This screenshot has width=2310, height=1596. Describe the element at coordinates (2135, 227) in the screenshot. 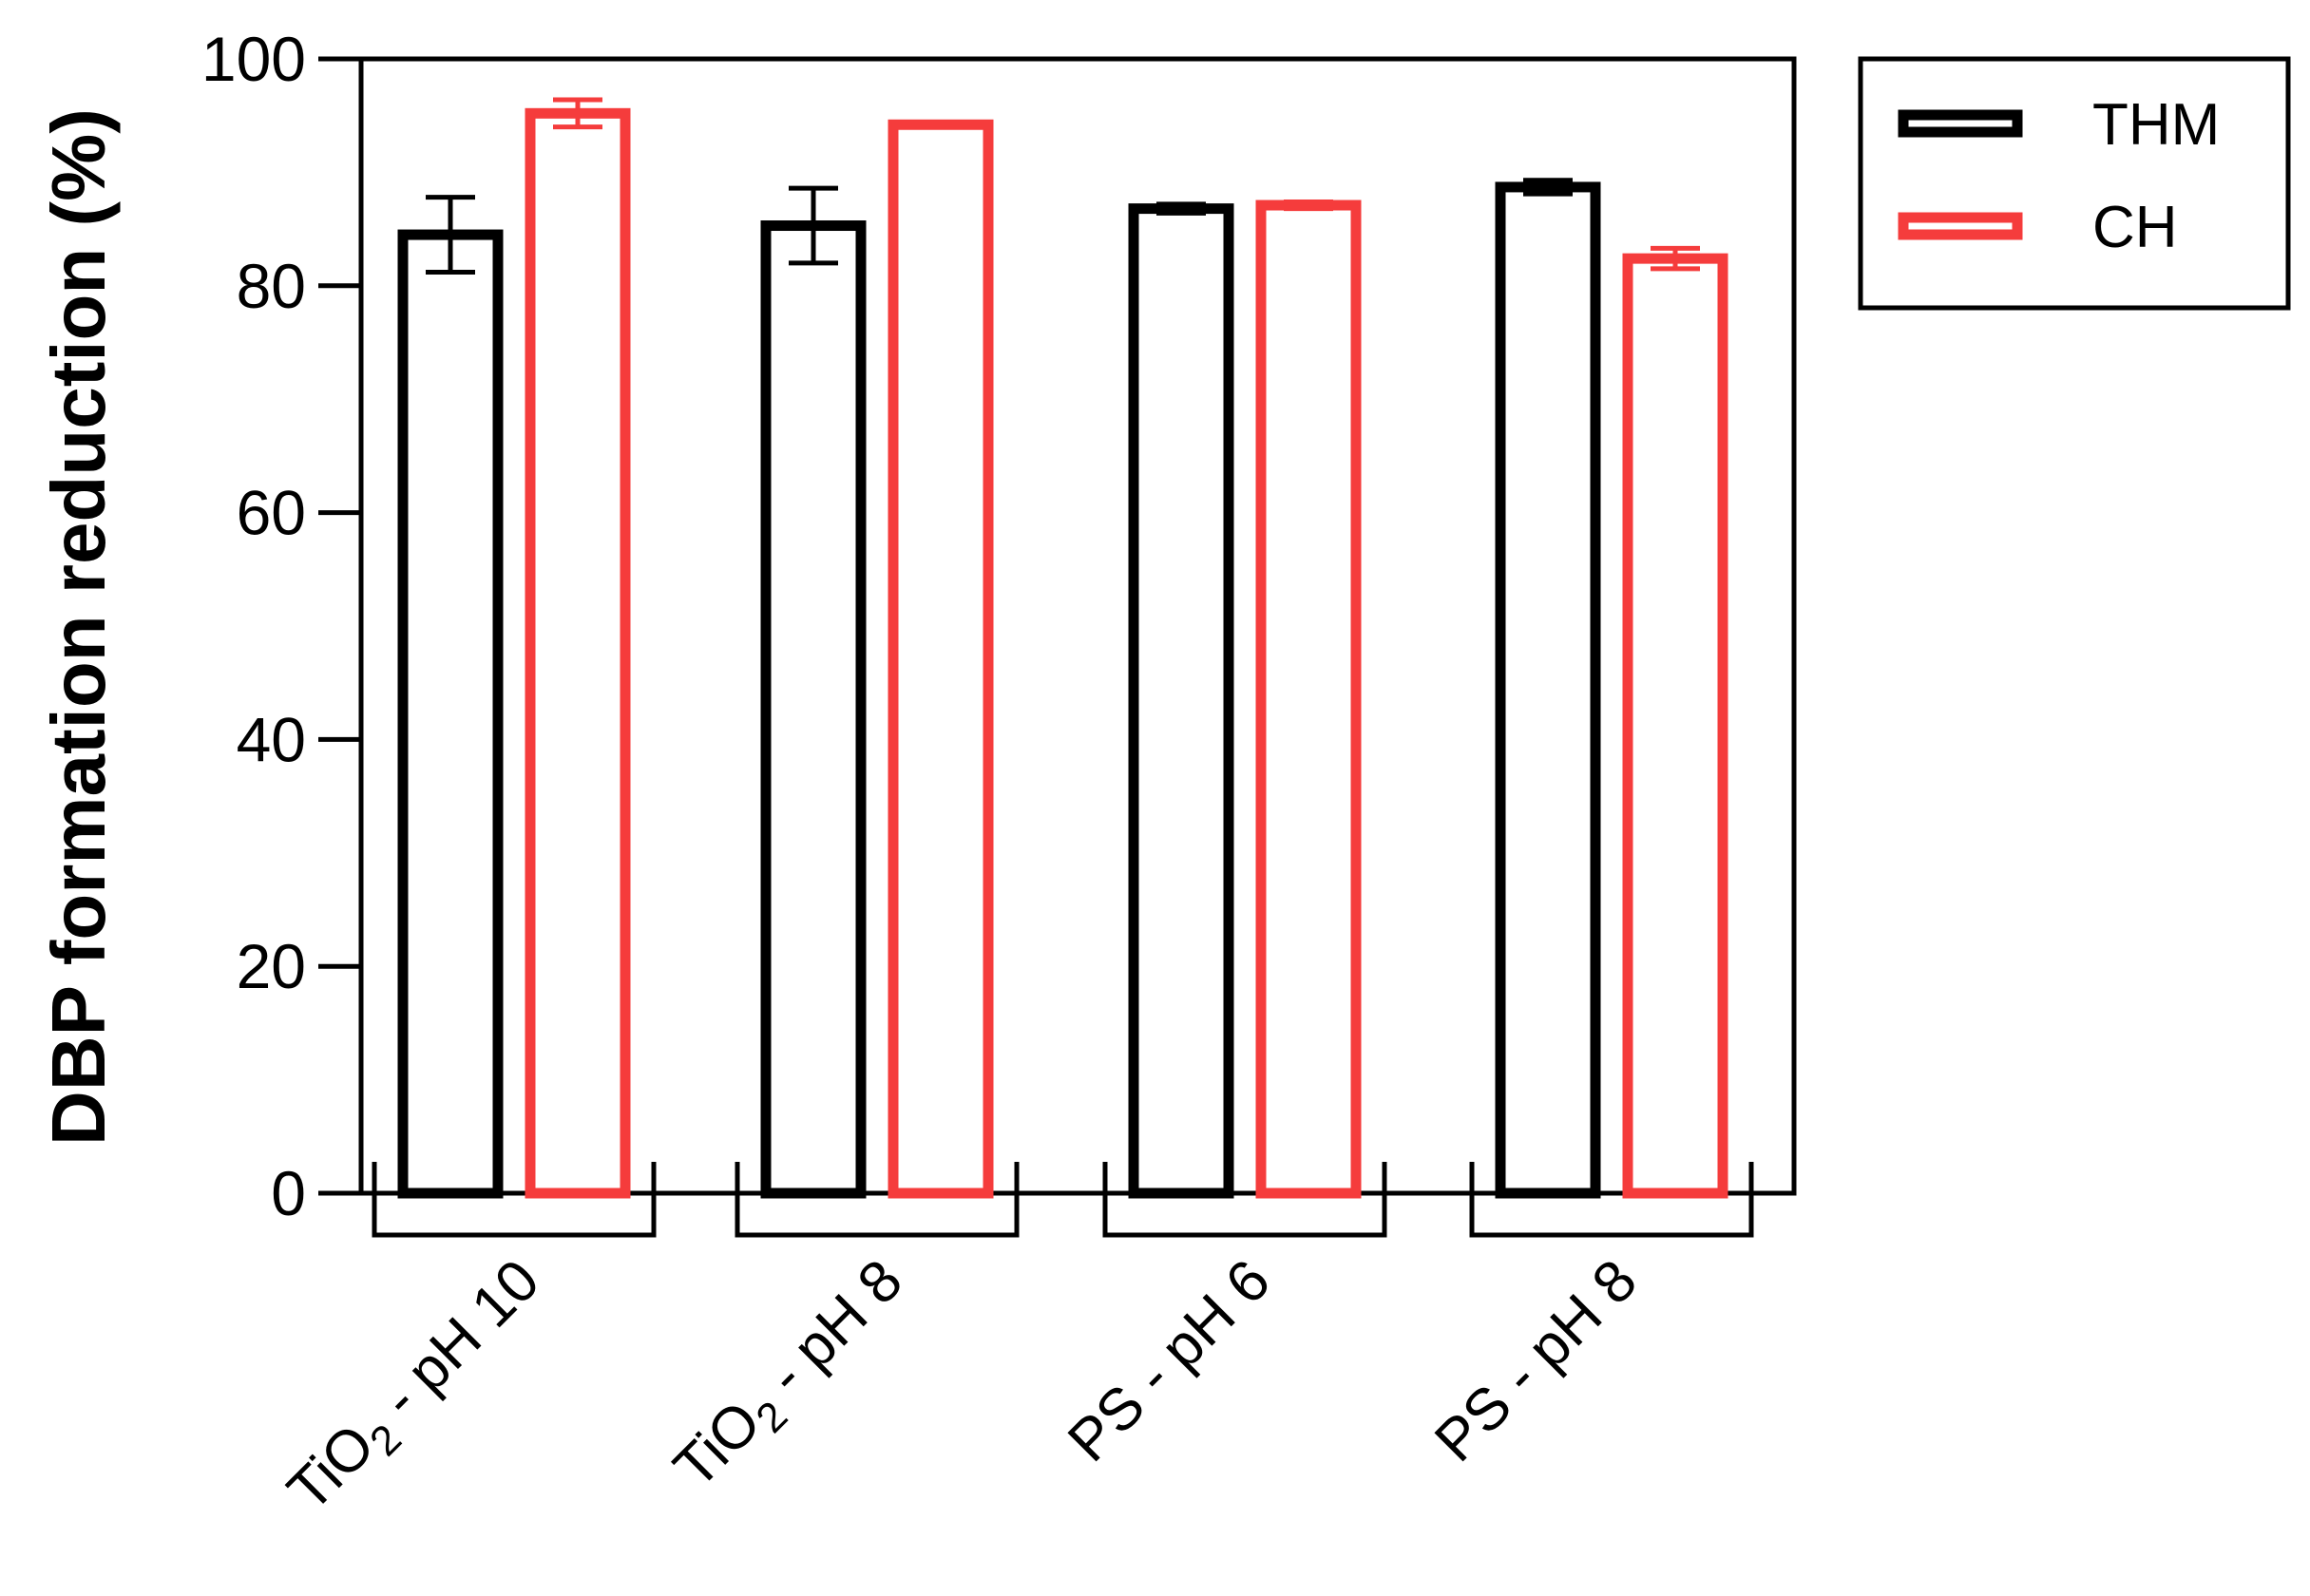

I see `legend-label-ch: CH` at that location.